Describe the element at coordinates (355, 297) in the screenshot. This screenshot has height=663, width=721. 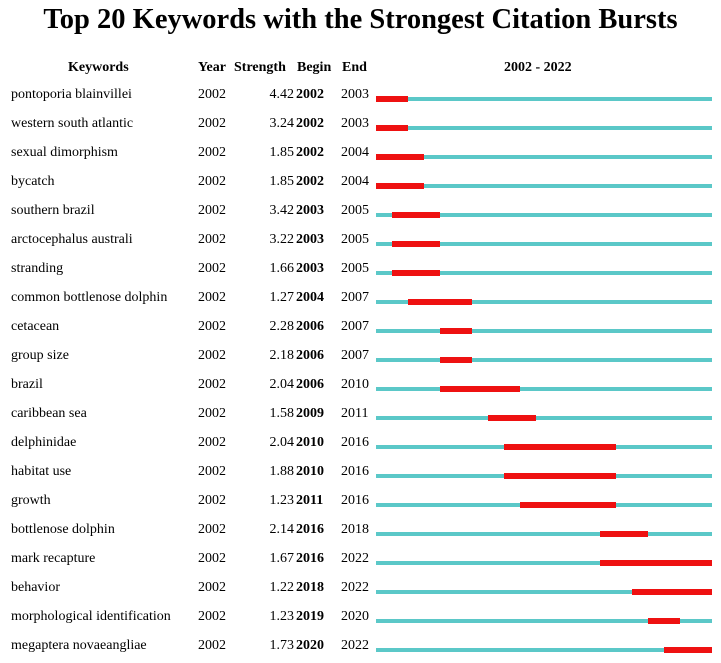
I see `end-value: 2007` at that location.